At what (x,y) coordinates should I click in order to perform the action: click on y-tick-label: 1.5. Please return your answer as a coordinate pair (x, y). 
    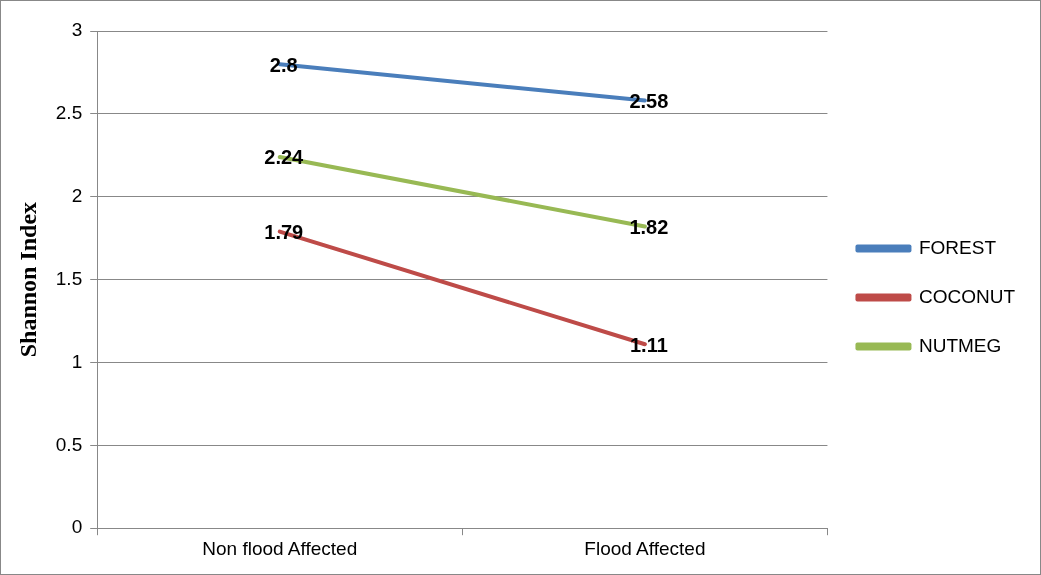
    Looking at the image, I should click on (69, 278).